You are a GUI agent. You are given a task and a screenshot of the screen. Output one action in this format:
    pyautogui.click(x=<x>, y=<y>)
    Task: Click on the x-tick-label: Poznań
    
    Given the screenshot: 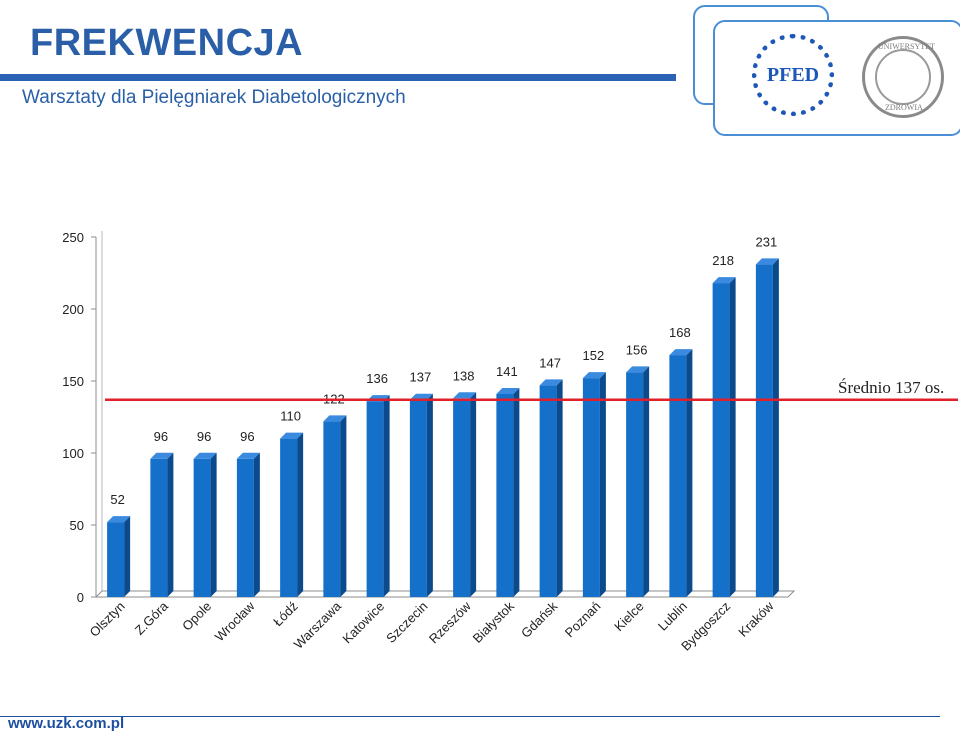 What is the action you would take?
    pyautogui.click(x=583, y=620)
    